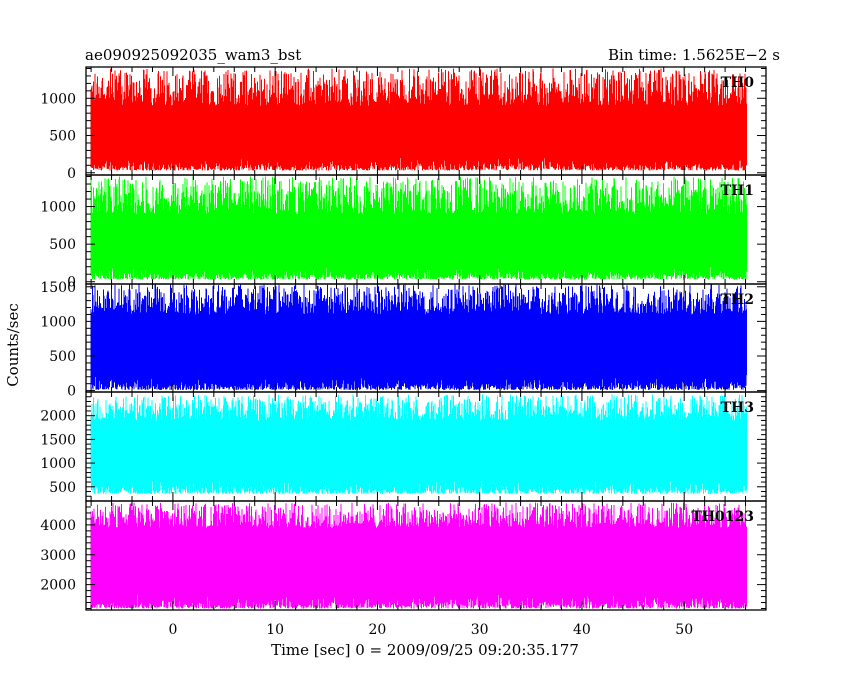 This screenshot has width=850, height=680. What do you see at coordinates (58, 526) in the screenshot?
I see `y-tick-label: 4000` at bounding box center [58, 526].